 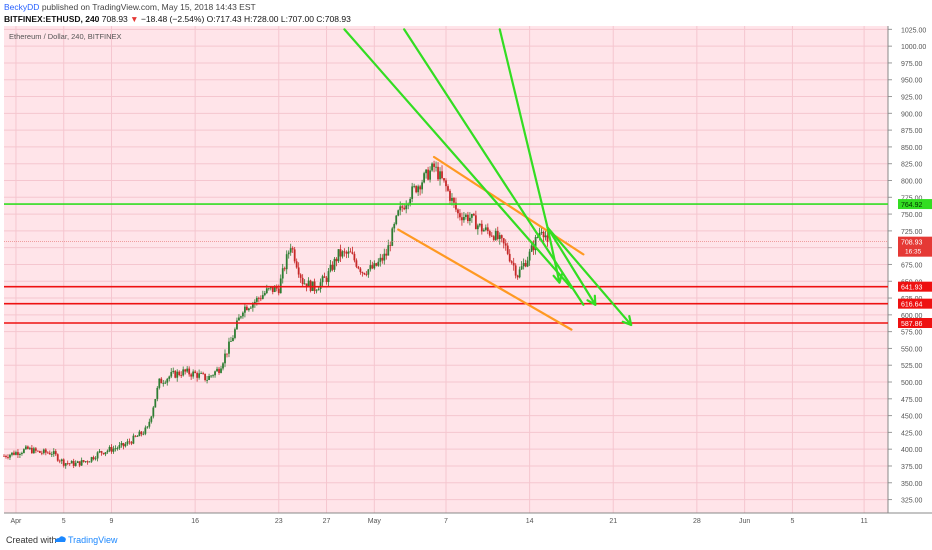 What do you see at coordinates (912, 98) in the screenshot?
I see `y-tick-label: 925.00` at bounding box center [912, 98].